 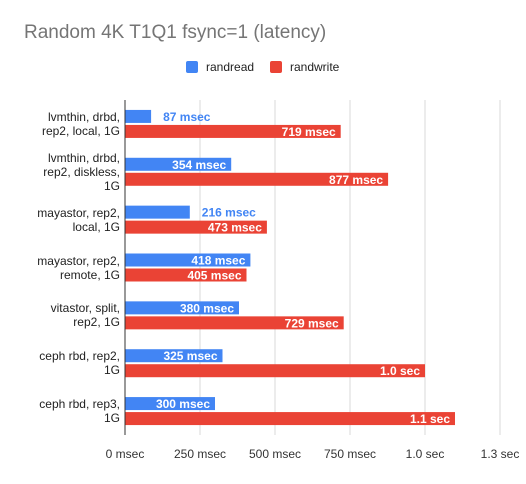 What do you see at coordinates (229, 213) in the screenshot?
I see `data-label-randread: 216 msec` at bounding box center [229, 213].